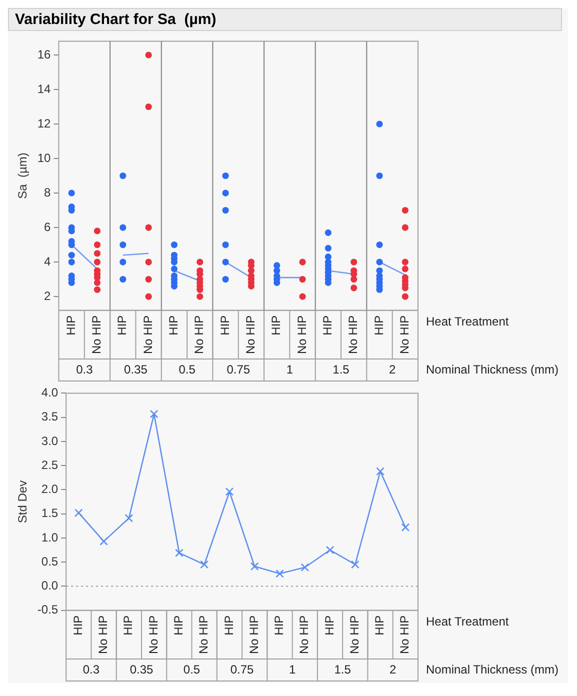  What do you see at coordinates (44, 157) in the screenshot?
I see `y-tick-label: 10` at bounding box center [44, 157].